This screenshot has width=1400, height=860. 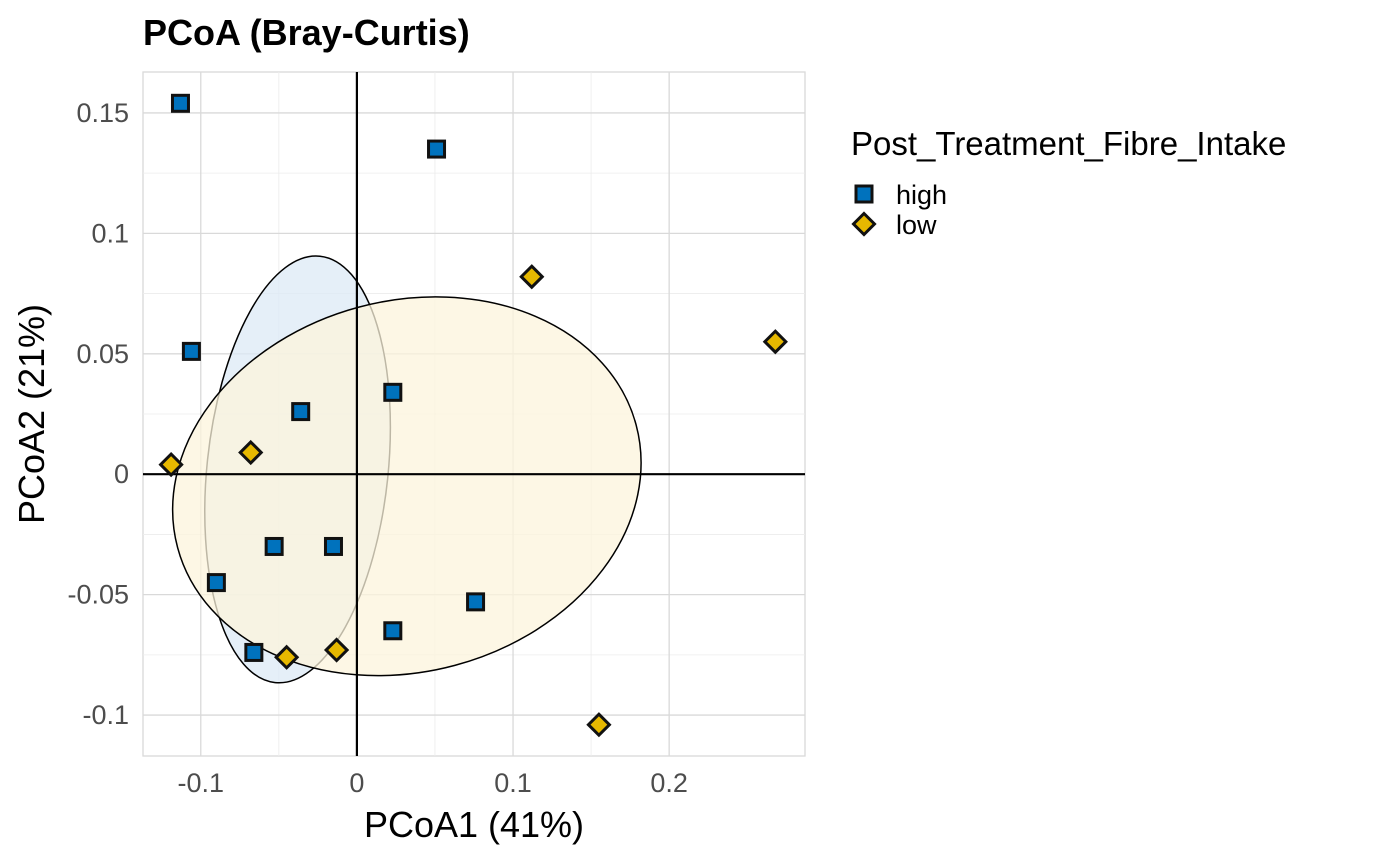 I want to click on x-tick-label: -0.1, so click(x=201, y=783).